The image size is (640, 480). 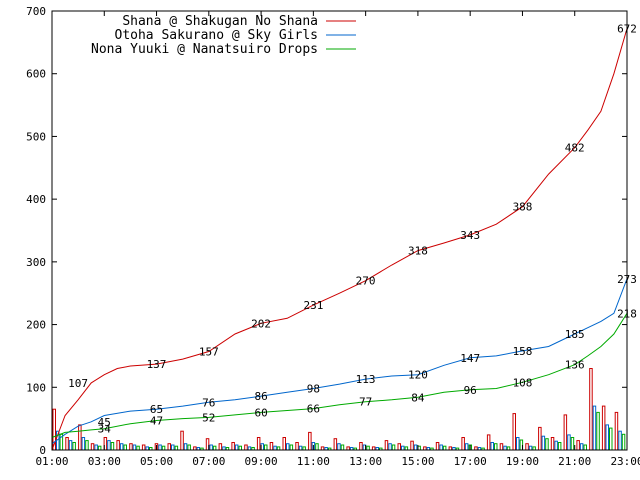 I want to click on data-label: 136, so click(x=575, y=365).